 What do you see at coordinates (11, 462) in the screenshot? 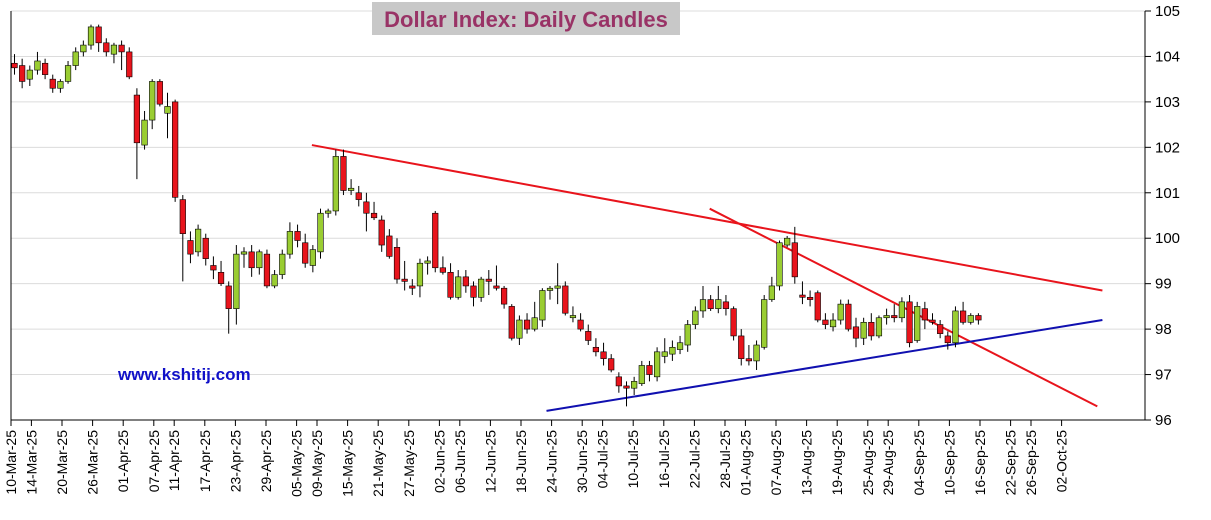
I see `x-tick-label: 10-Mar-25` at bounding box center [11, 462].